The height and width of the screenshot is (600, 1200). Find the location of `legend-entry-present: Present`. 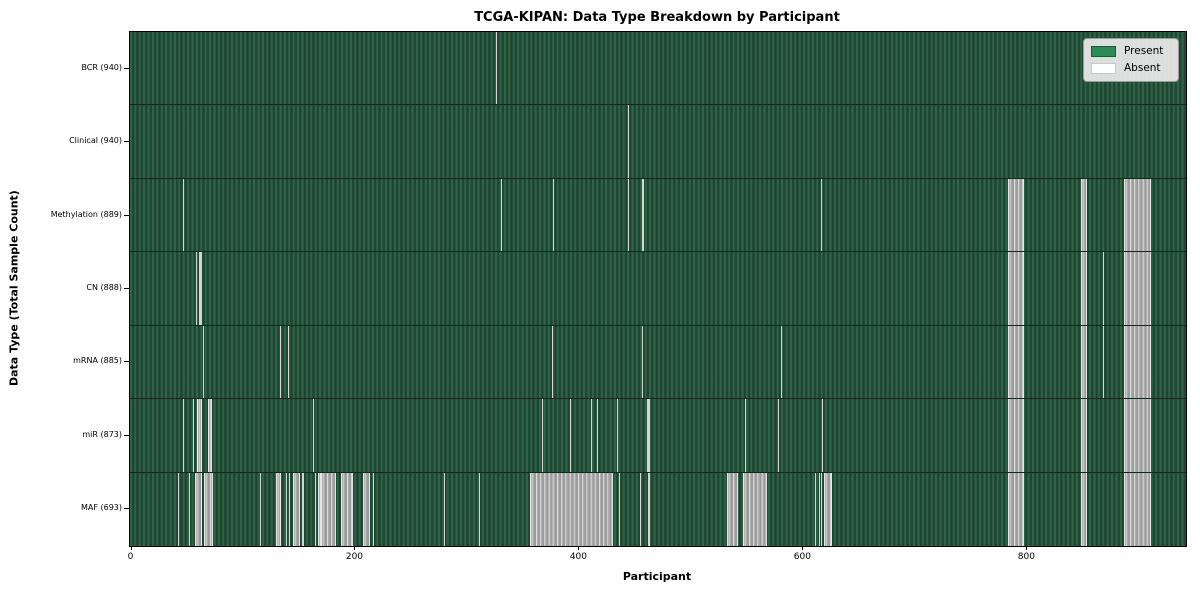

legend-entry-present: Present is located at coordinates (1131, 51).